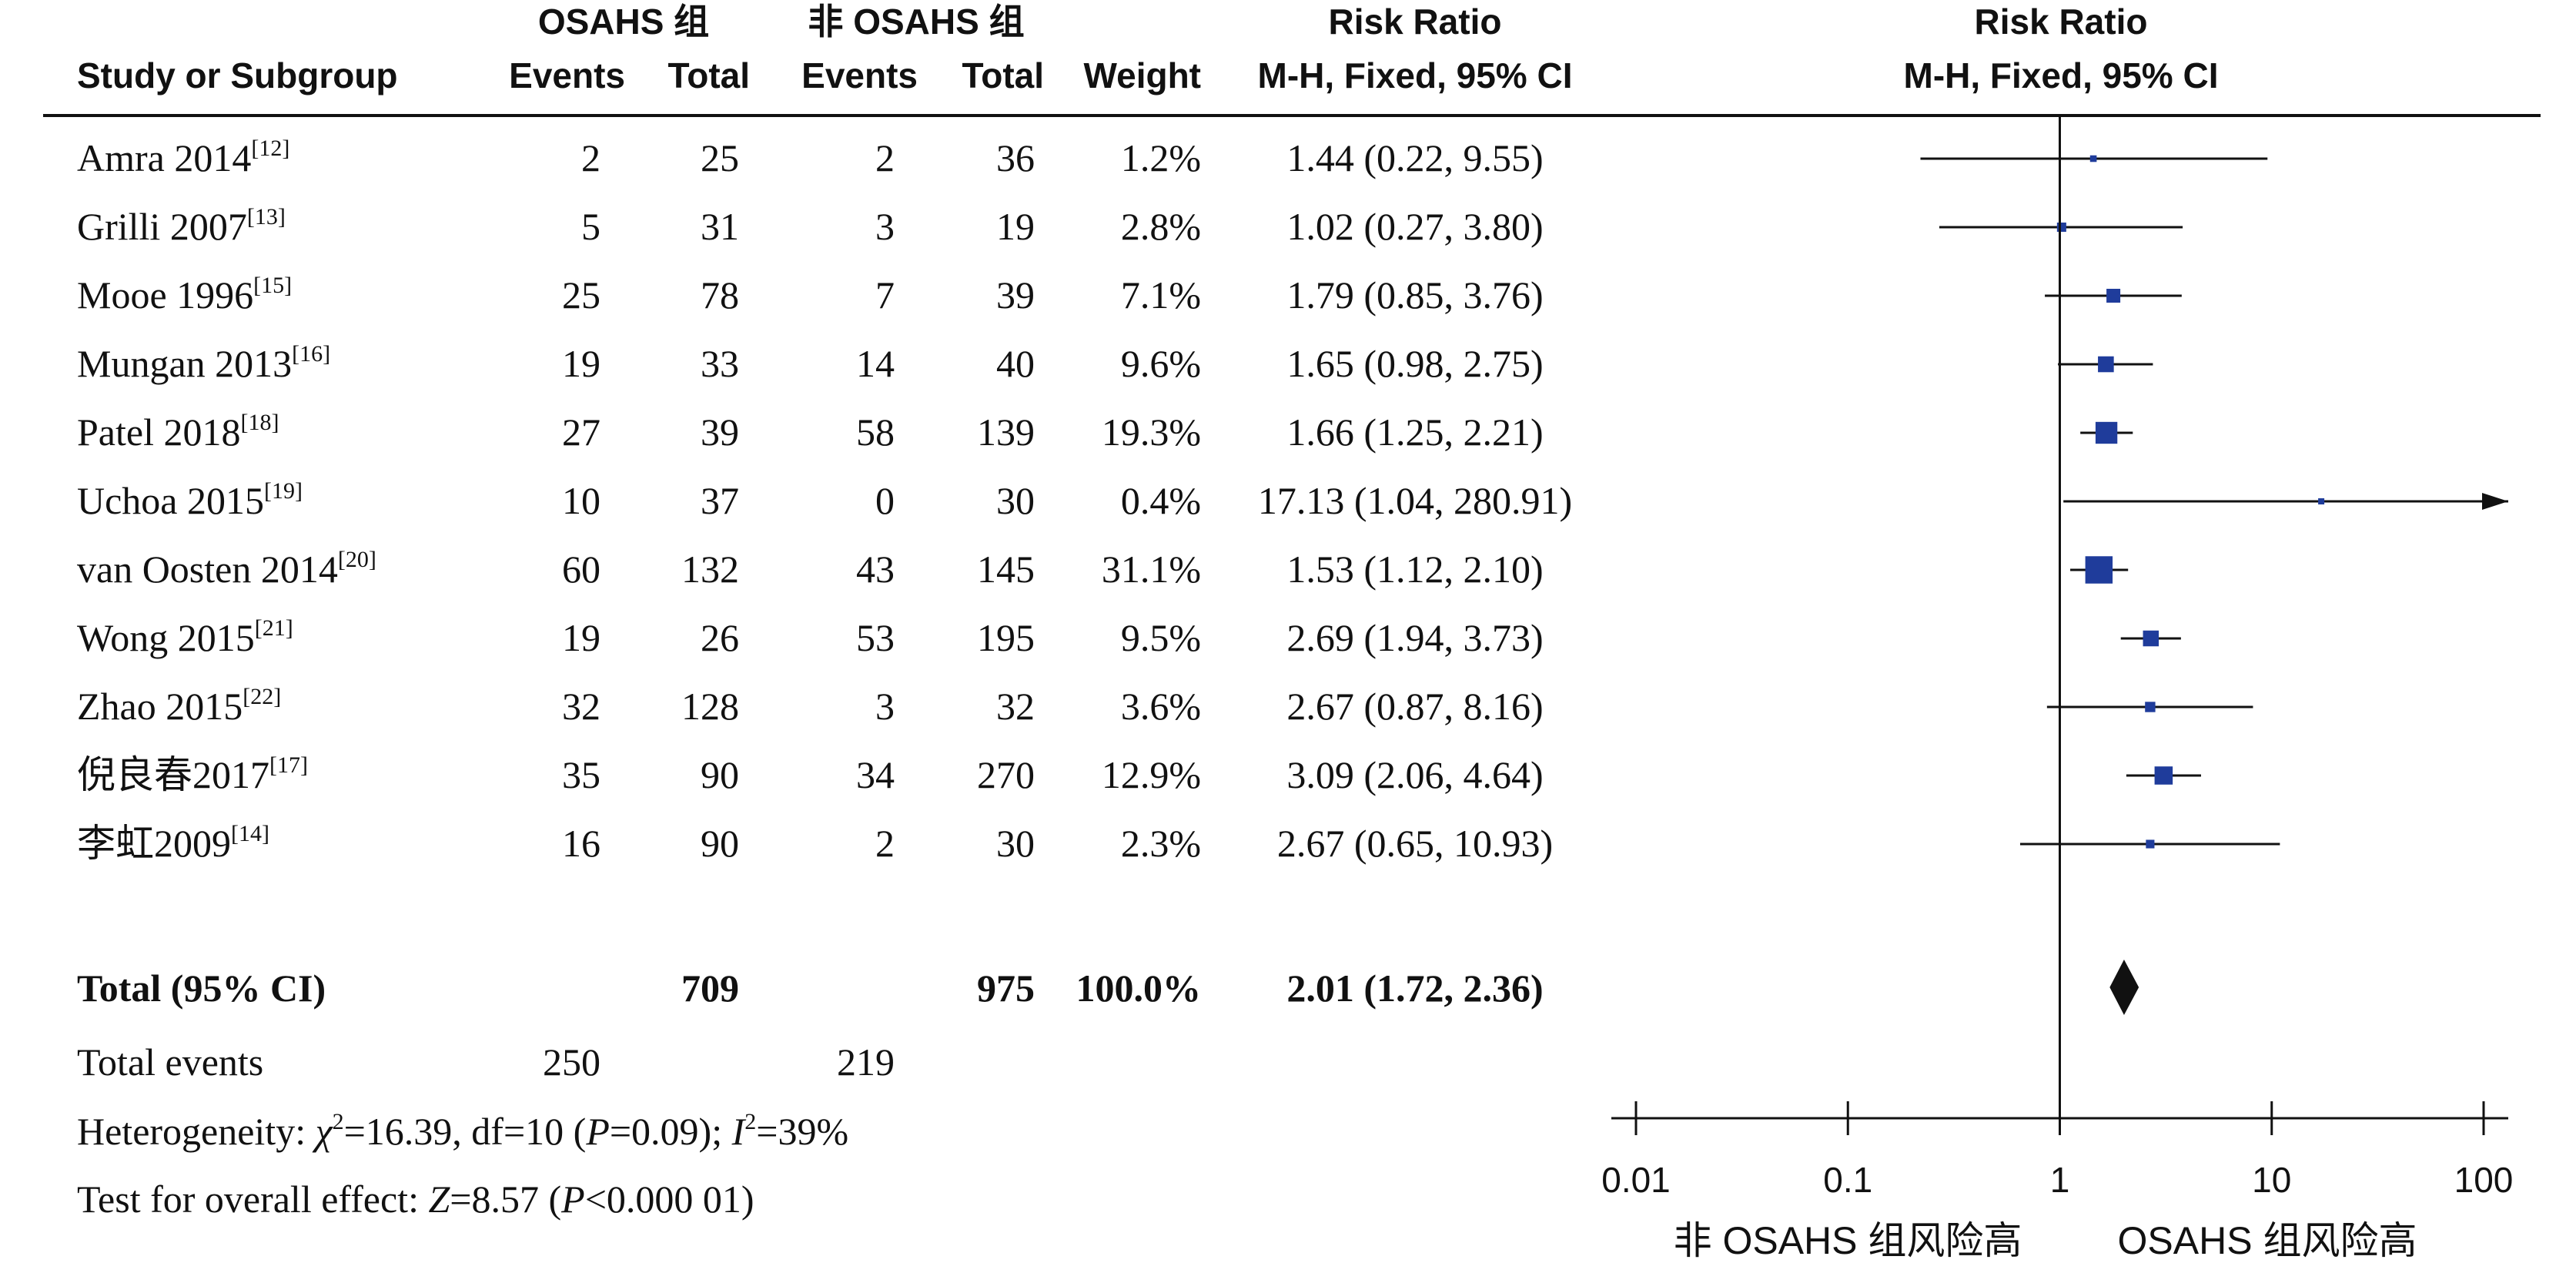 This screenshot has width=2576, height=1263. I want to click on study-name: Amra 2014[12], so click(183, 157).